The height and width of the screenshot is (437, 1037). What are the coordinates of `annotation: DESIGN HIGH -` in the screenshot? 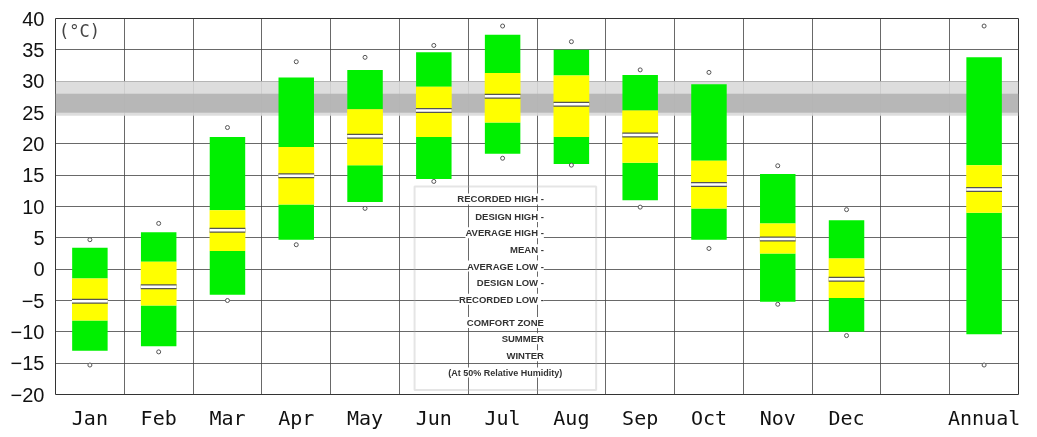 It's located at (509, 217).